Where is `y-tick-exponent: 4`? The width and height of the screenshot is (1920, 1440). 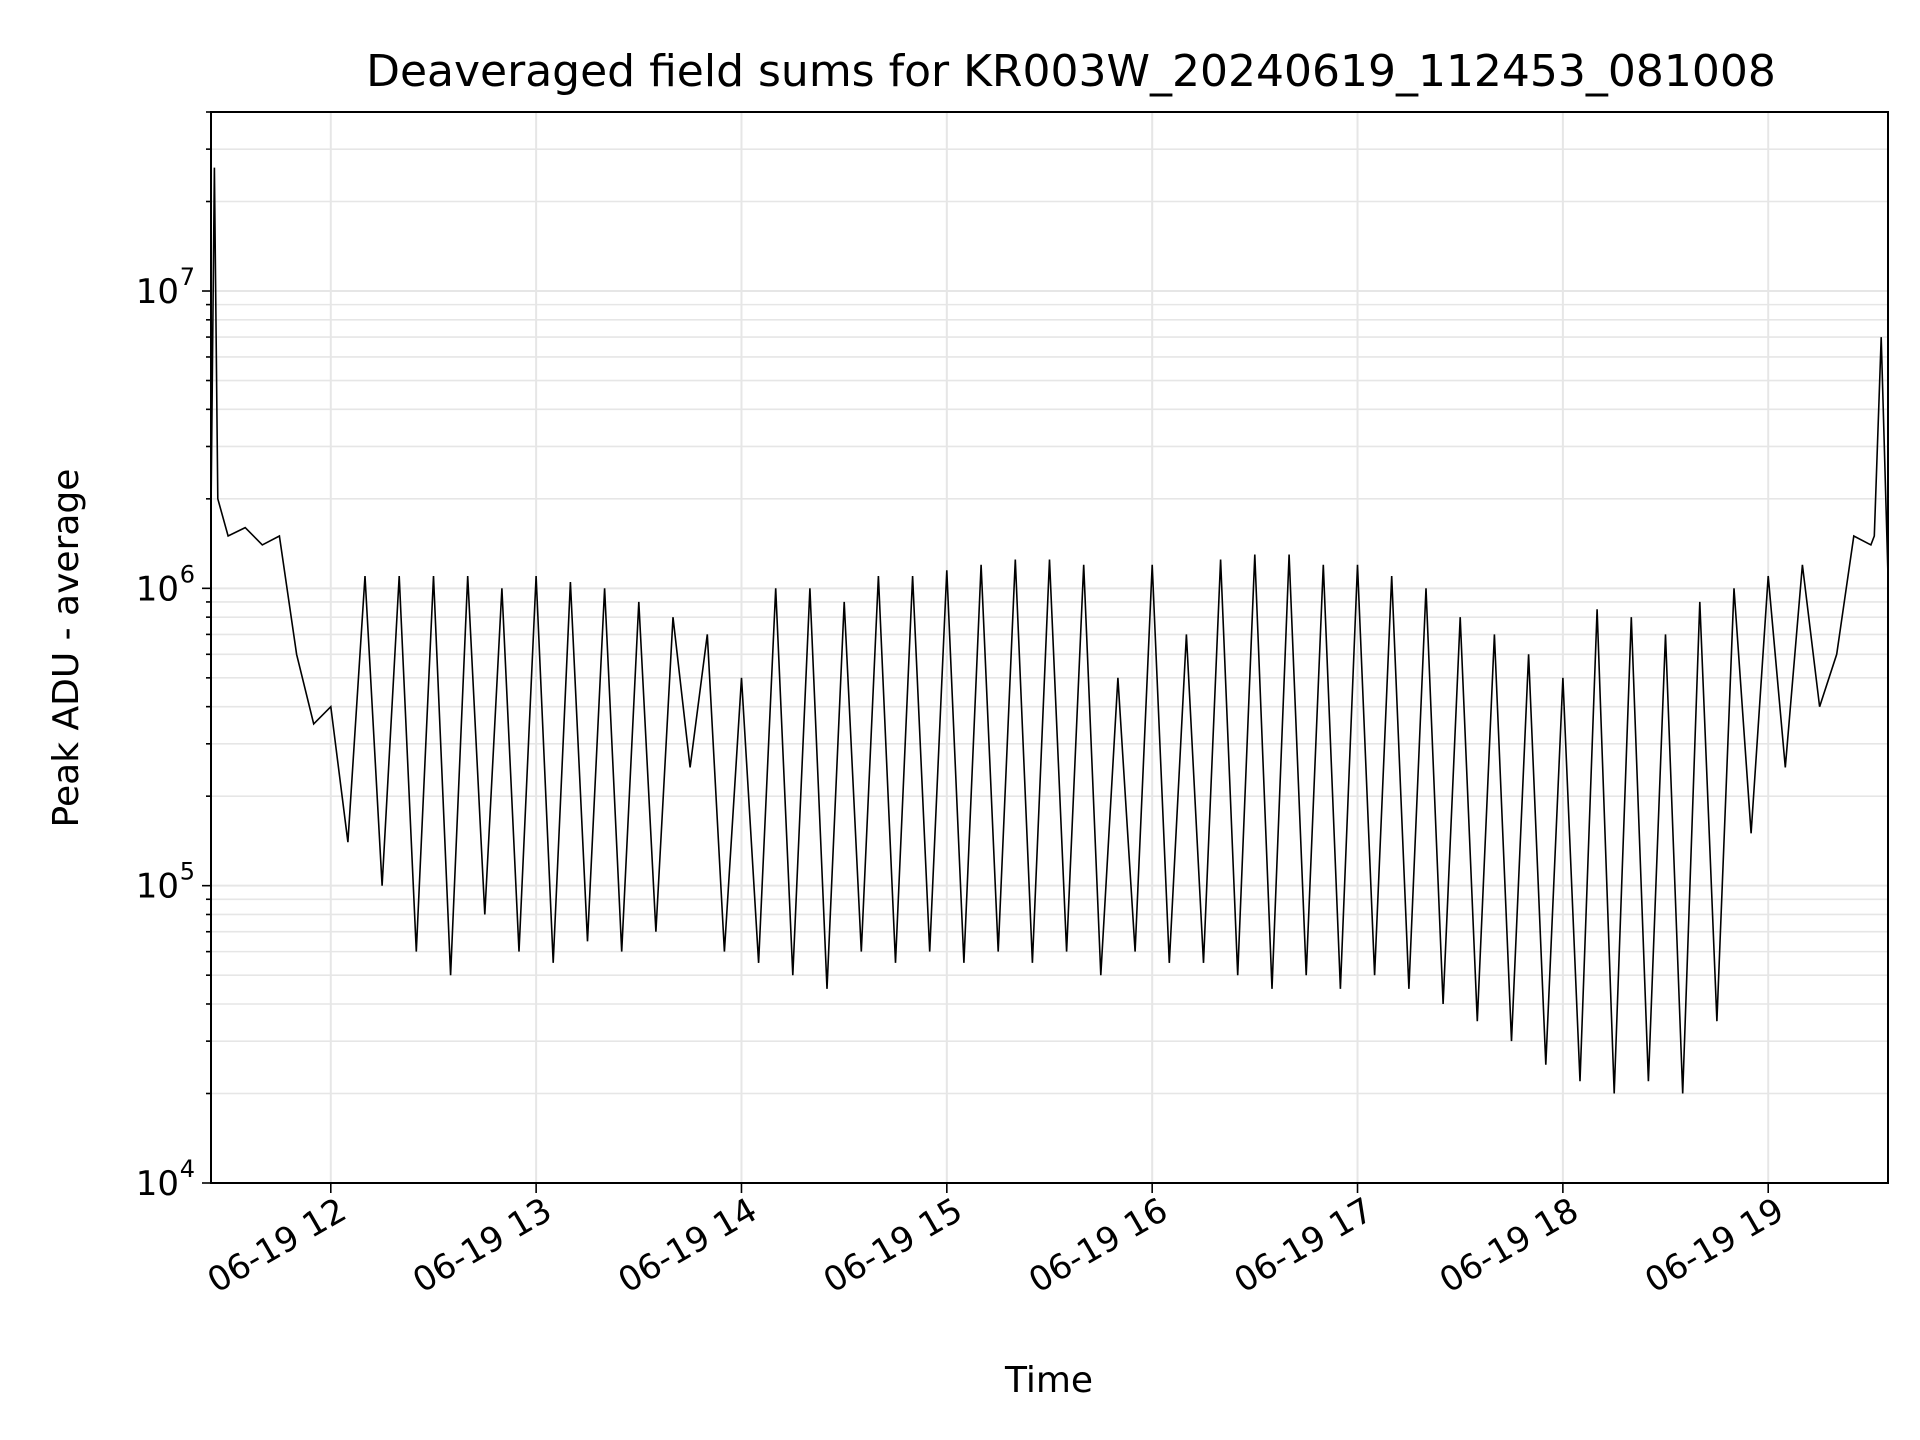 y-tick-exponent: 4 is located at coordinates (187, 1169).